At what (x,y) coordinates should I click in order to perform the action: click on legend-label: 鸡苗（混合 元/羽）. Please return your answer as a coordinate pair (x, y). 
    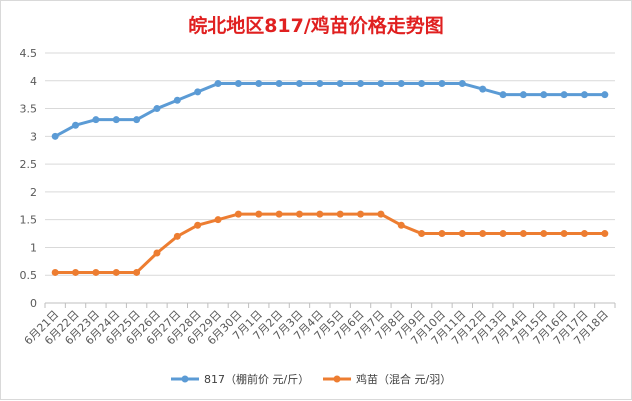
    Looking at the image, I should click on (403, 379).